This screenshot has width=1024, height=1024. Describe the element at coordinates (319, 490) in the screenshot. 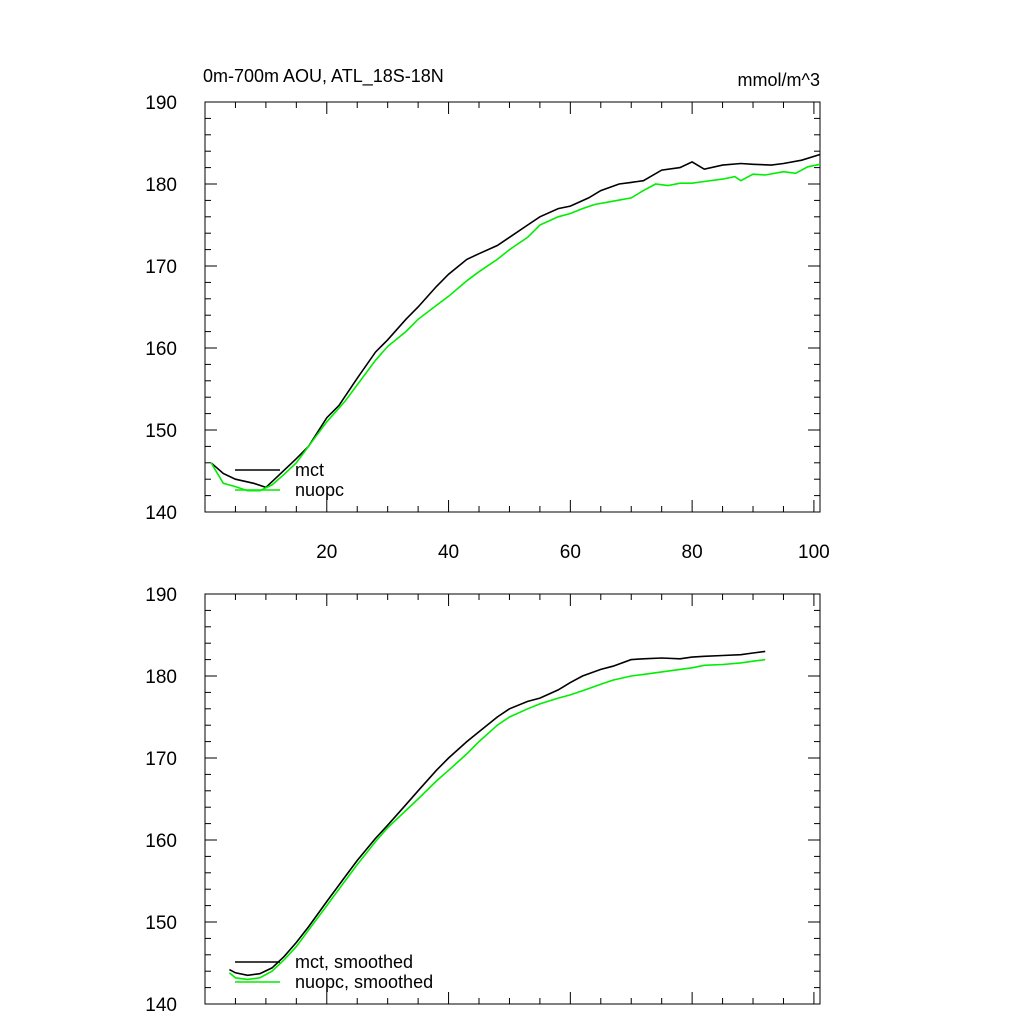

I see `legend-label: nuopc` at that location.